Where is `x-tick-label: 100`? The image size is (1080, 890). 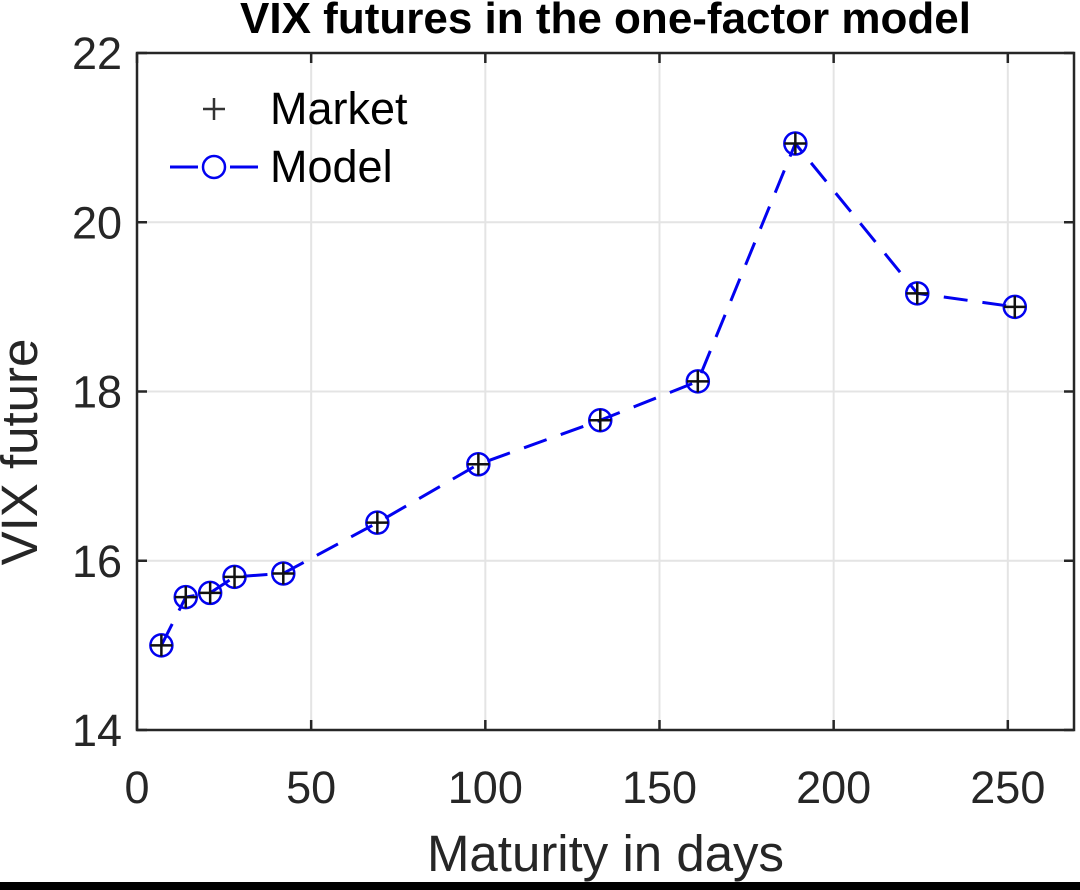
x-tick-label: 100 is located at coordinates (485, 787).